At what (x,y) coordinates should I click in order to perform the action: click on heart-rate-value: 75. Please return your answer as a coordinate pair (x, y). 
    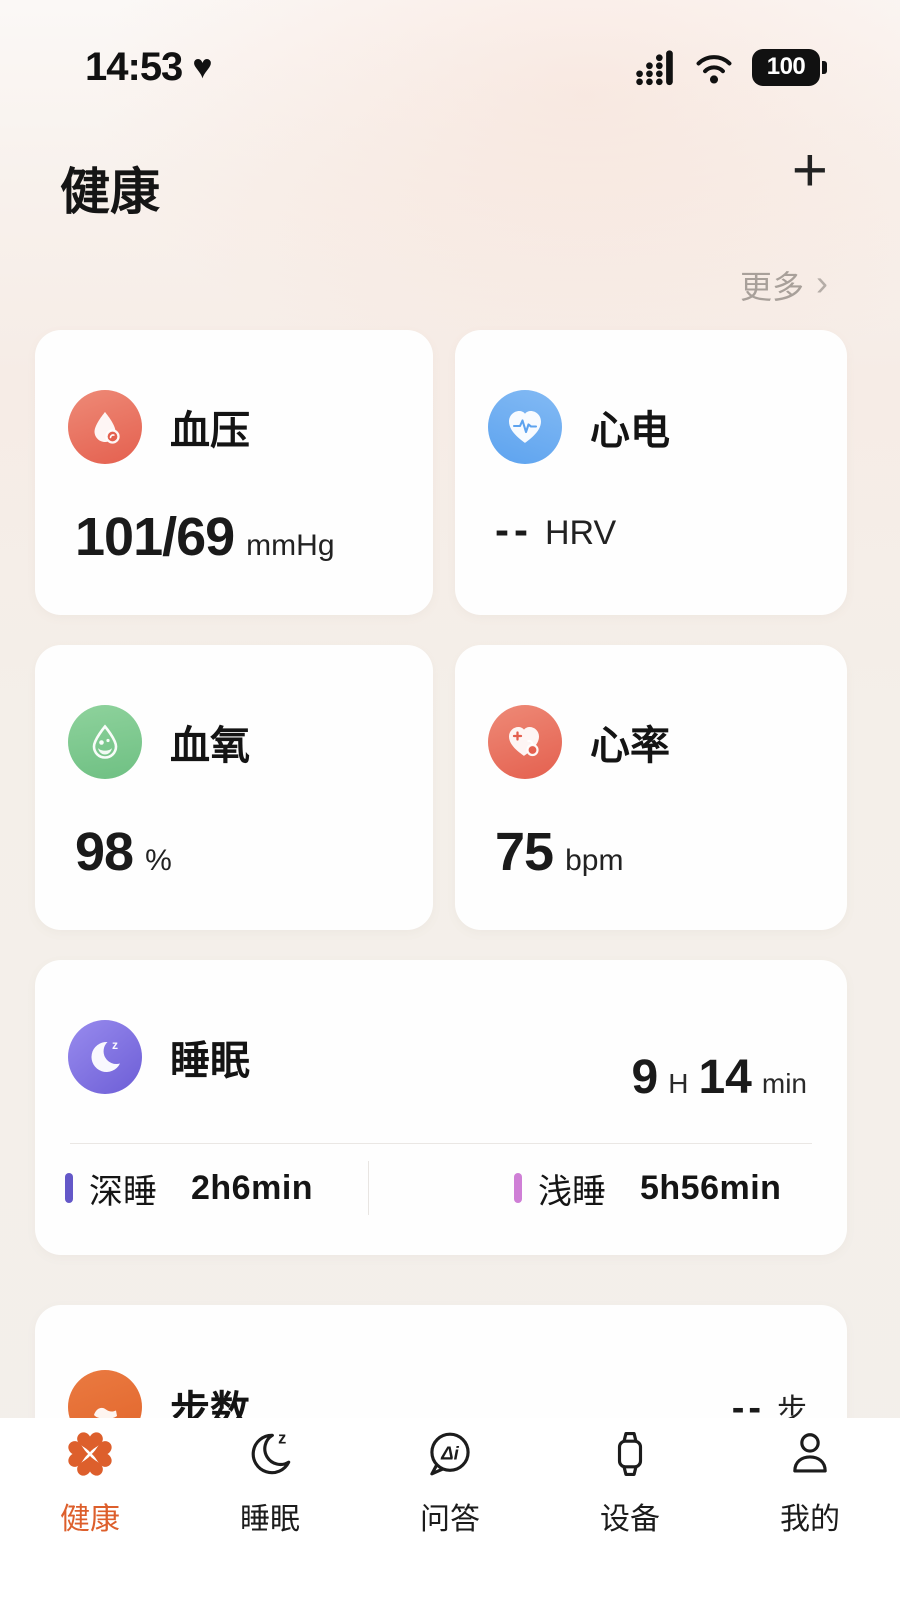
    Looking at the image, I should click on (524, 852).